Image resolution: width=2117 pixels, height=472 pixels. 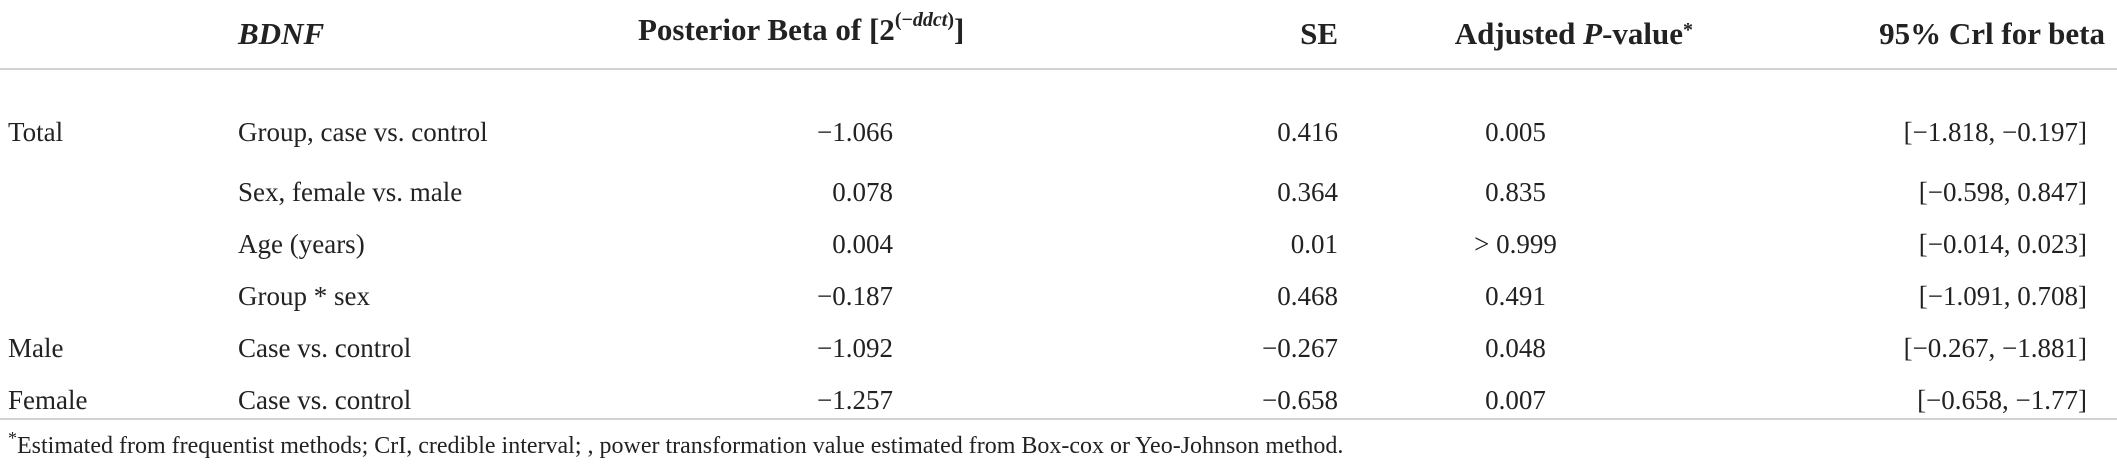 What do you see at coordinates (855, 399) in the screenshot?
I see `cell-beta: −1.257` at bounding box center [855, 399].